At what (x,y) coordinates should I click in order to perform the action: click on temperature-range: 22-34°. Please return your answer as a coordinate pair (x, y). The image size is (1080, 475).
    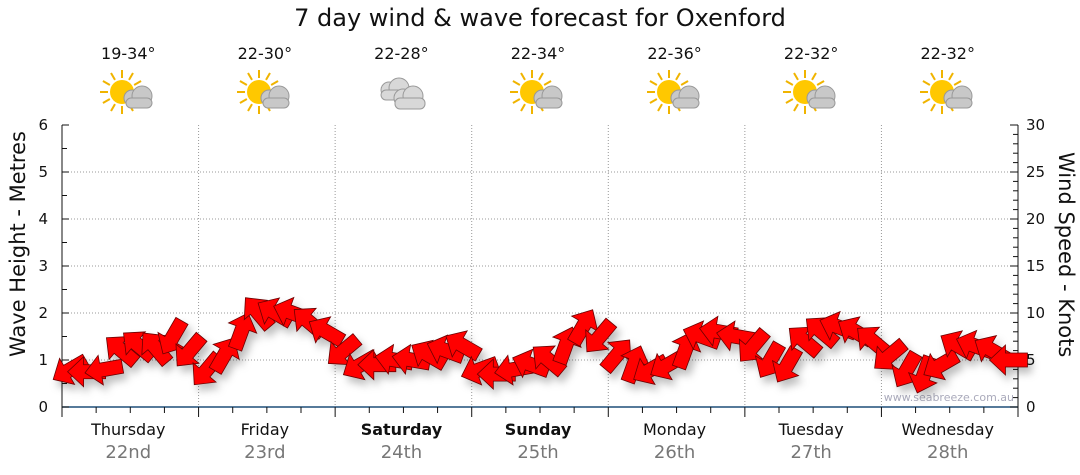
    Looking at the image, I should click on (538, 53).